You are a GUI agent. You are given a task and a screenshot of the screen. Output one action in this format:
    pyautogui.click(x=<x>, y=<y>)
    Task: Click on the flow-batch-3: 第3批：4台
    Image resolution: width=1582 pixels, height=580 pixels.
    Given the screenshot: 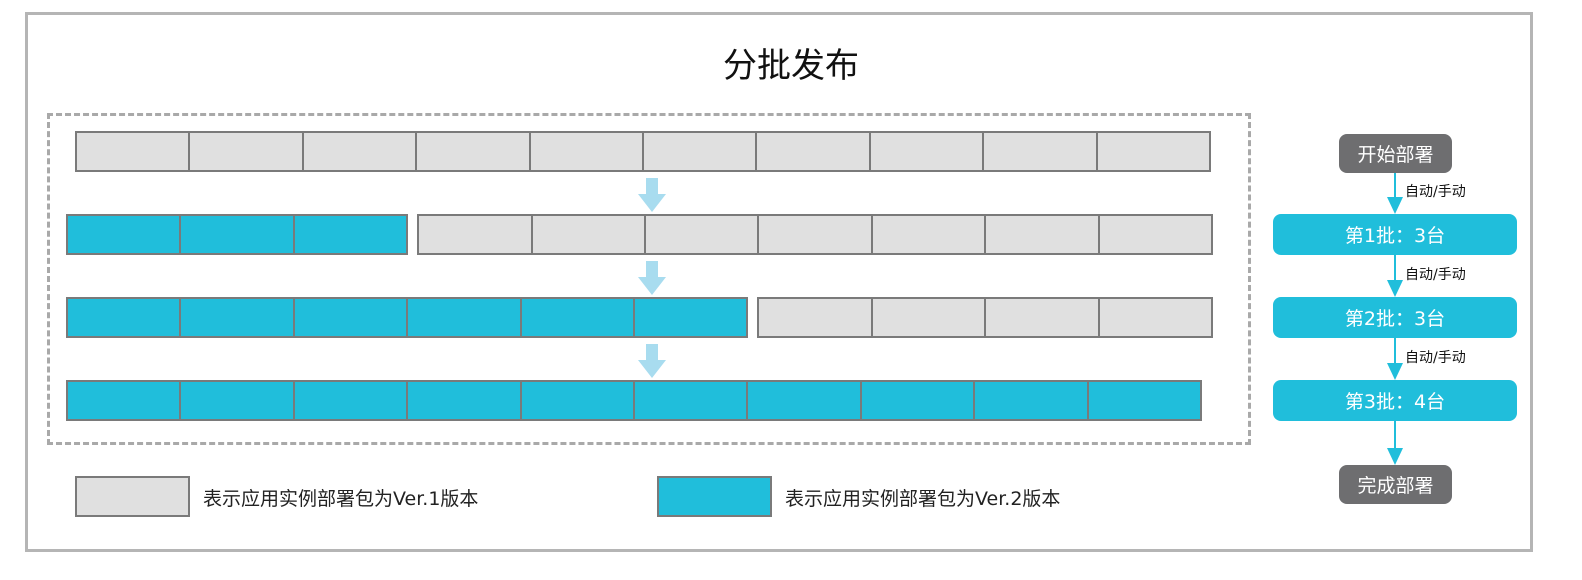 What is the action you would take?
    pyautogui.click(x=1395, y=400)
    